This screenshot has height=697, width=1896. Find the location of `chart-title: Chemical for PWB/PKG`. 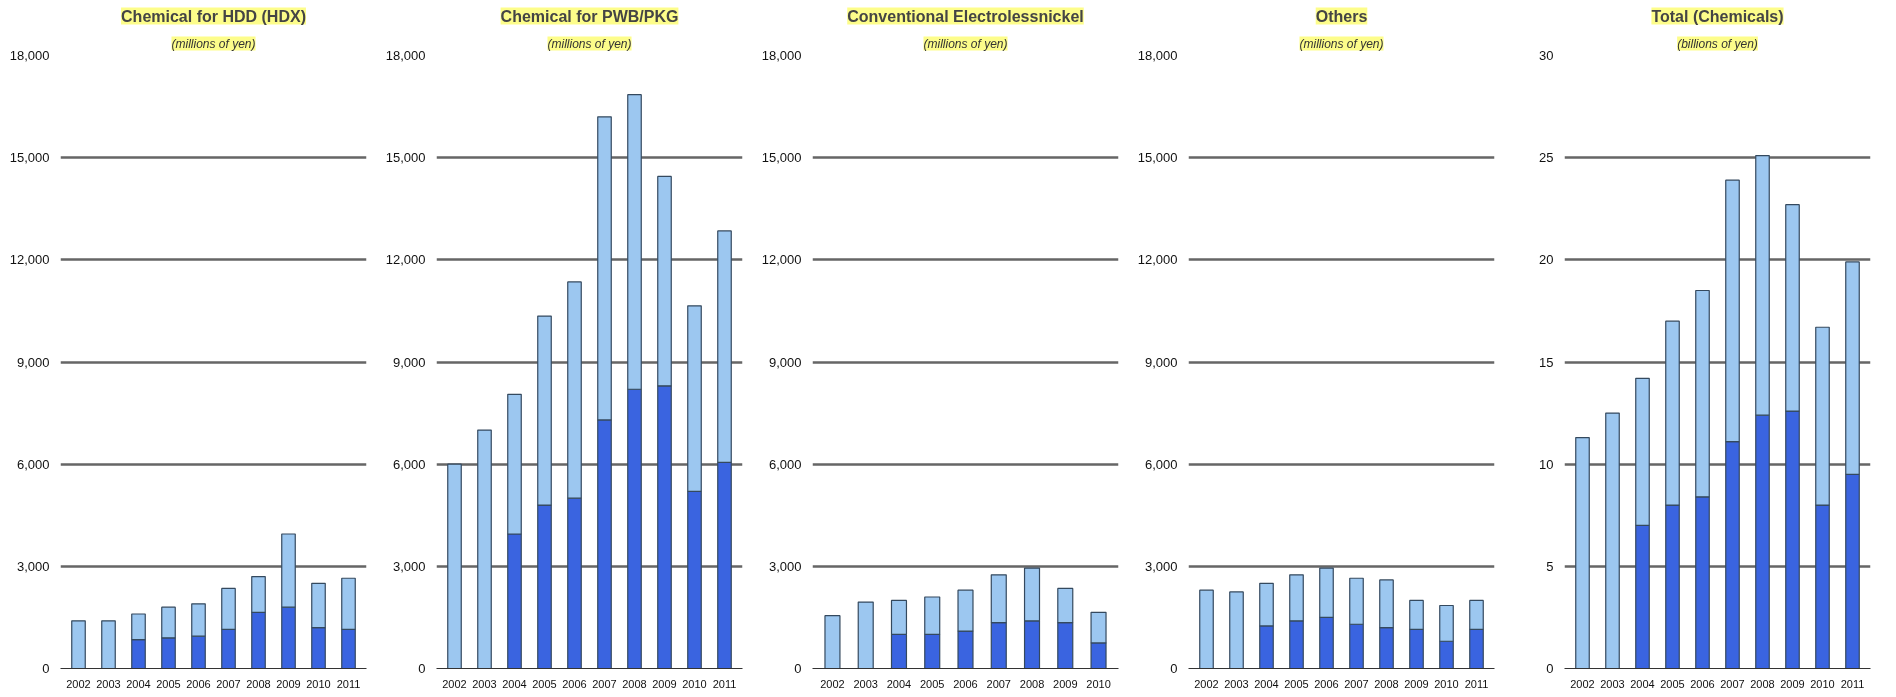

chart-title: Chemical for PWB/PKG is located at coordinates (589, 16).